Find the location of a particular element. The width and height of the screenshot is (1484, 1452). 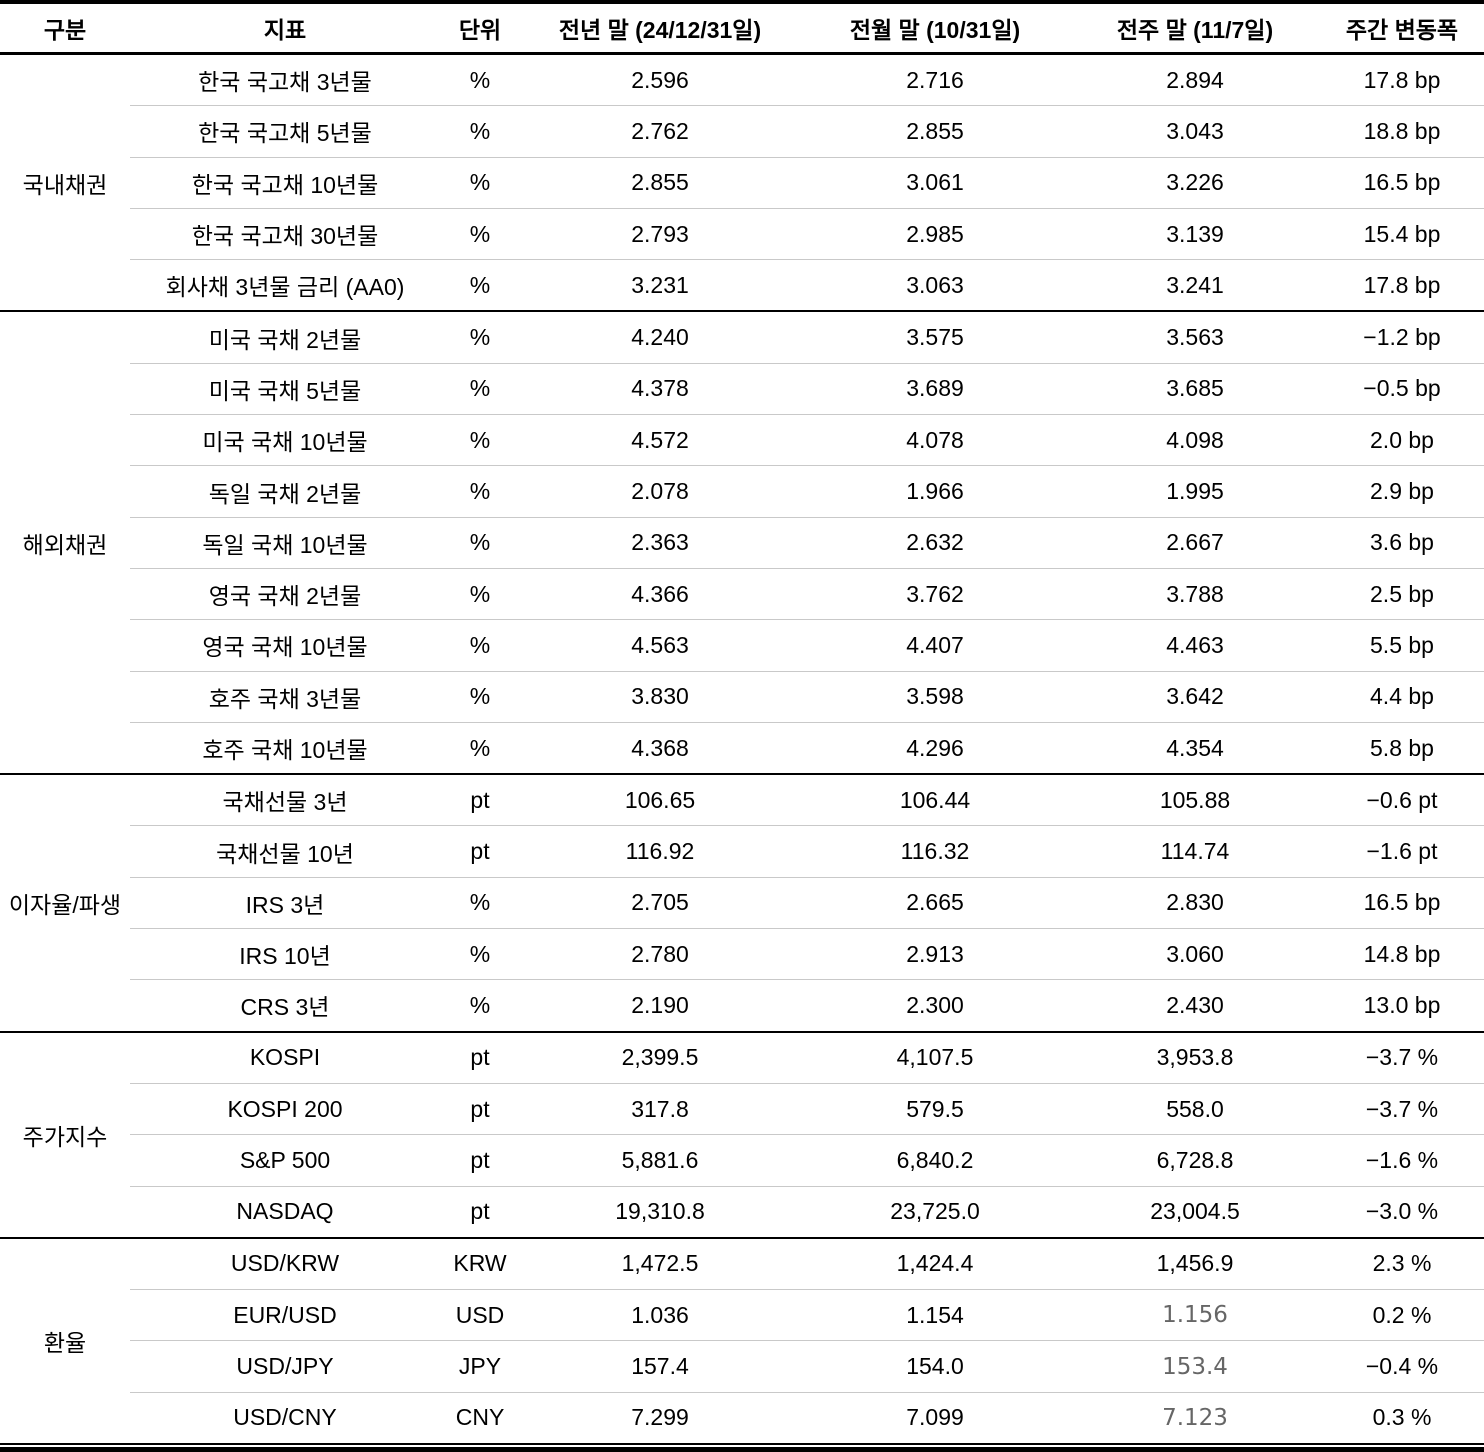

table-row: 호주 국채 3년물% 3.830 3.598 3.642 4.4 bp is located at coordinates (742, 696).